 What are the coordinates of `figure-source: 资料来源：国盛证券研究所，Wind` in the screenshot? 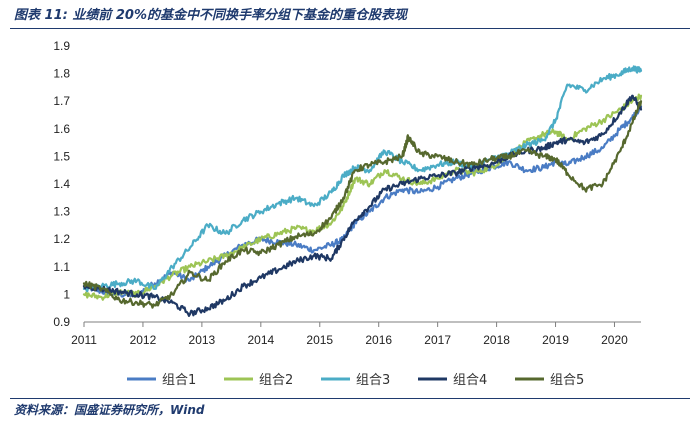 It's located at (109, 410).